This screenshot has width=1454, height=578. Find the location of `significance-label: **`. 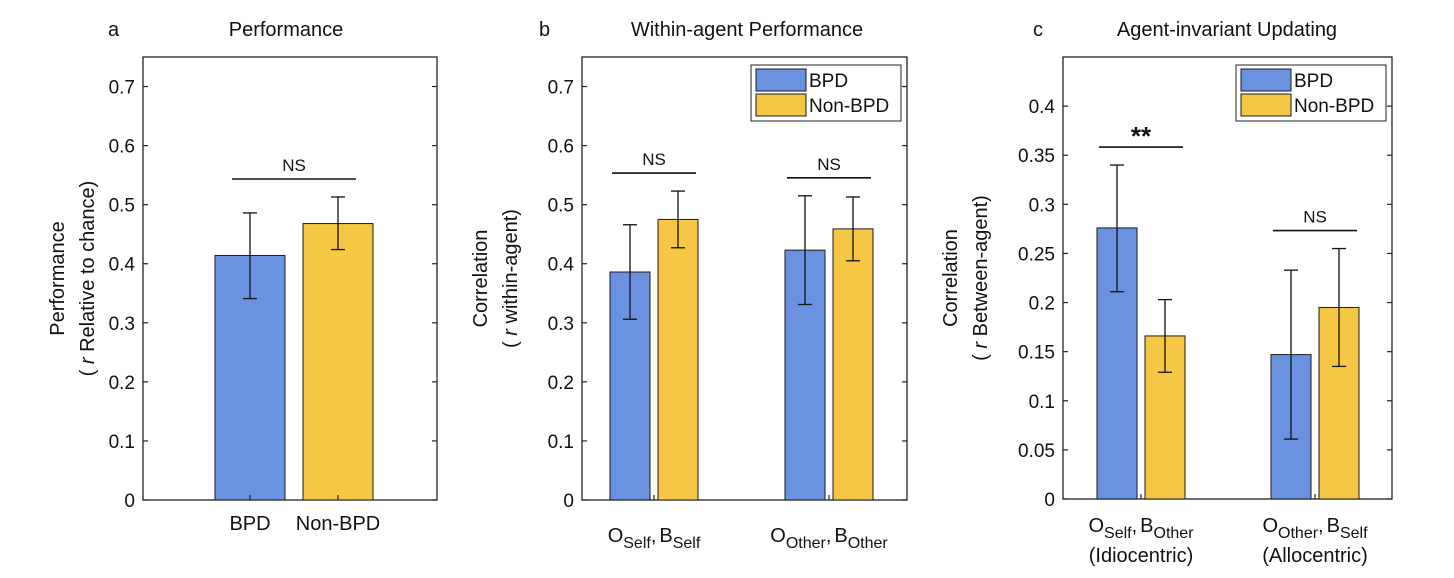

significance-label: ** is located at coordinates (1141, 136).